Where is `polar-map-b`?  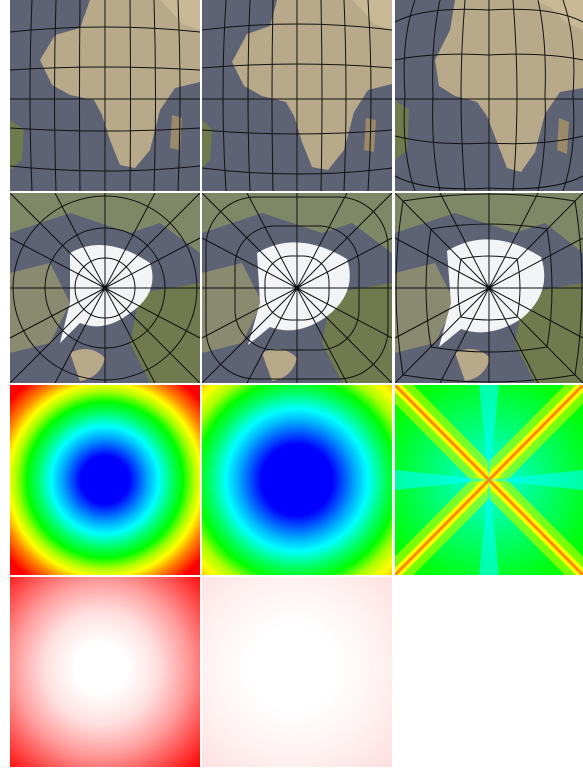 polar-map-b is located at coordinates (297, 288).